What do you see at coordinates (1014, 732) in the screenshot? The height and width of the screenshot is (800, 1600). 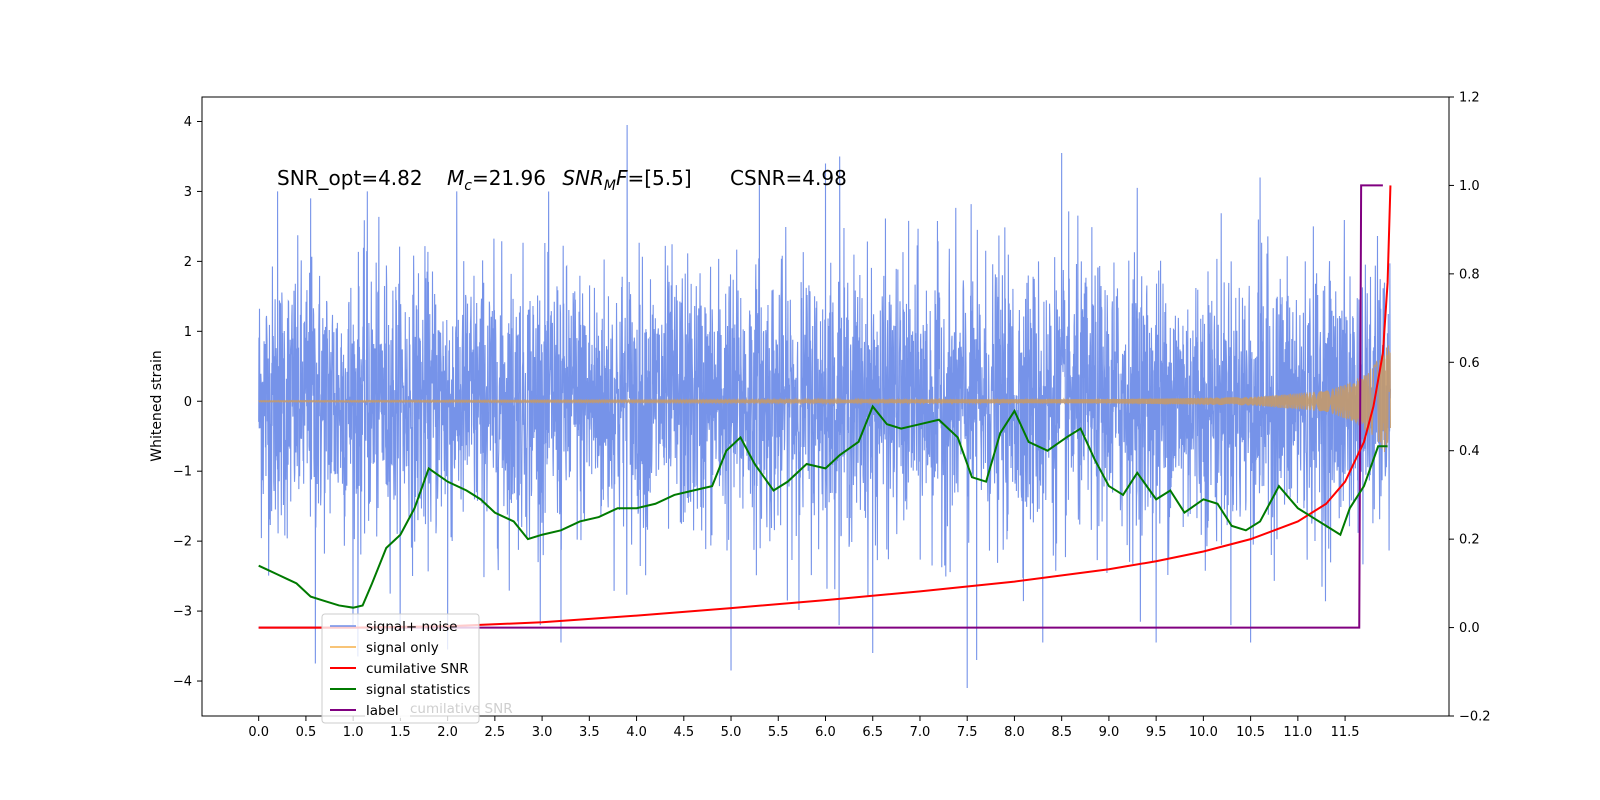 I see `x-tick-label: 8.0` at bounding box center [1014, 732].